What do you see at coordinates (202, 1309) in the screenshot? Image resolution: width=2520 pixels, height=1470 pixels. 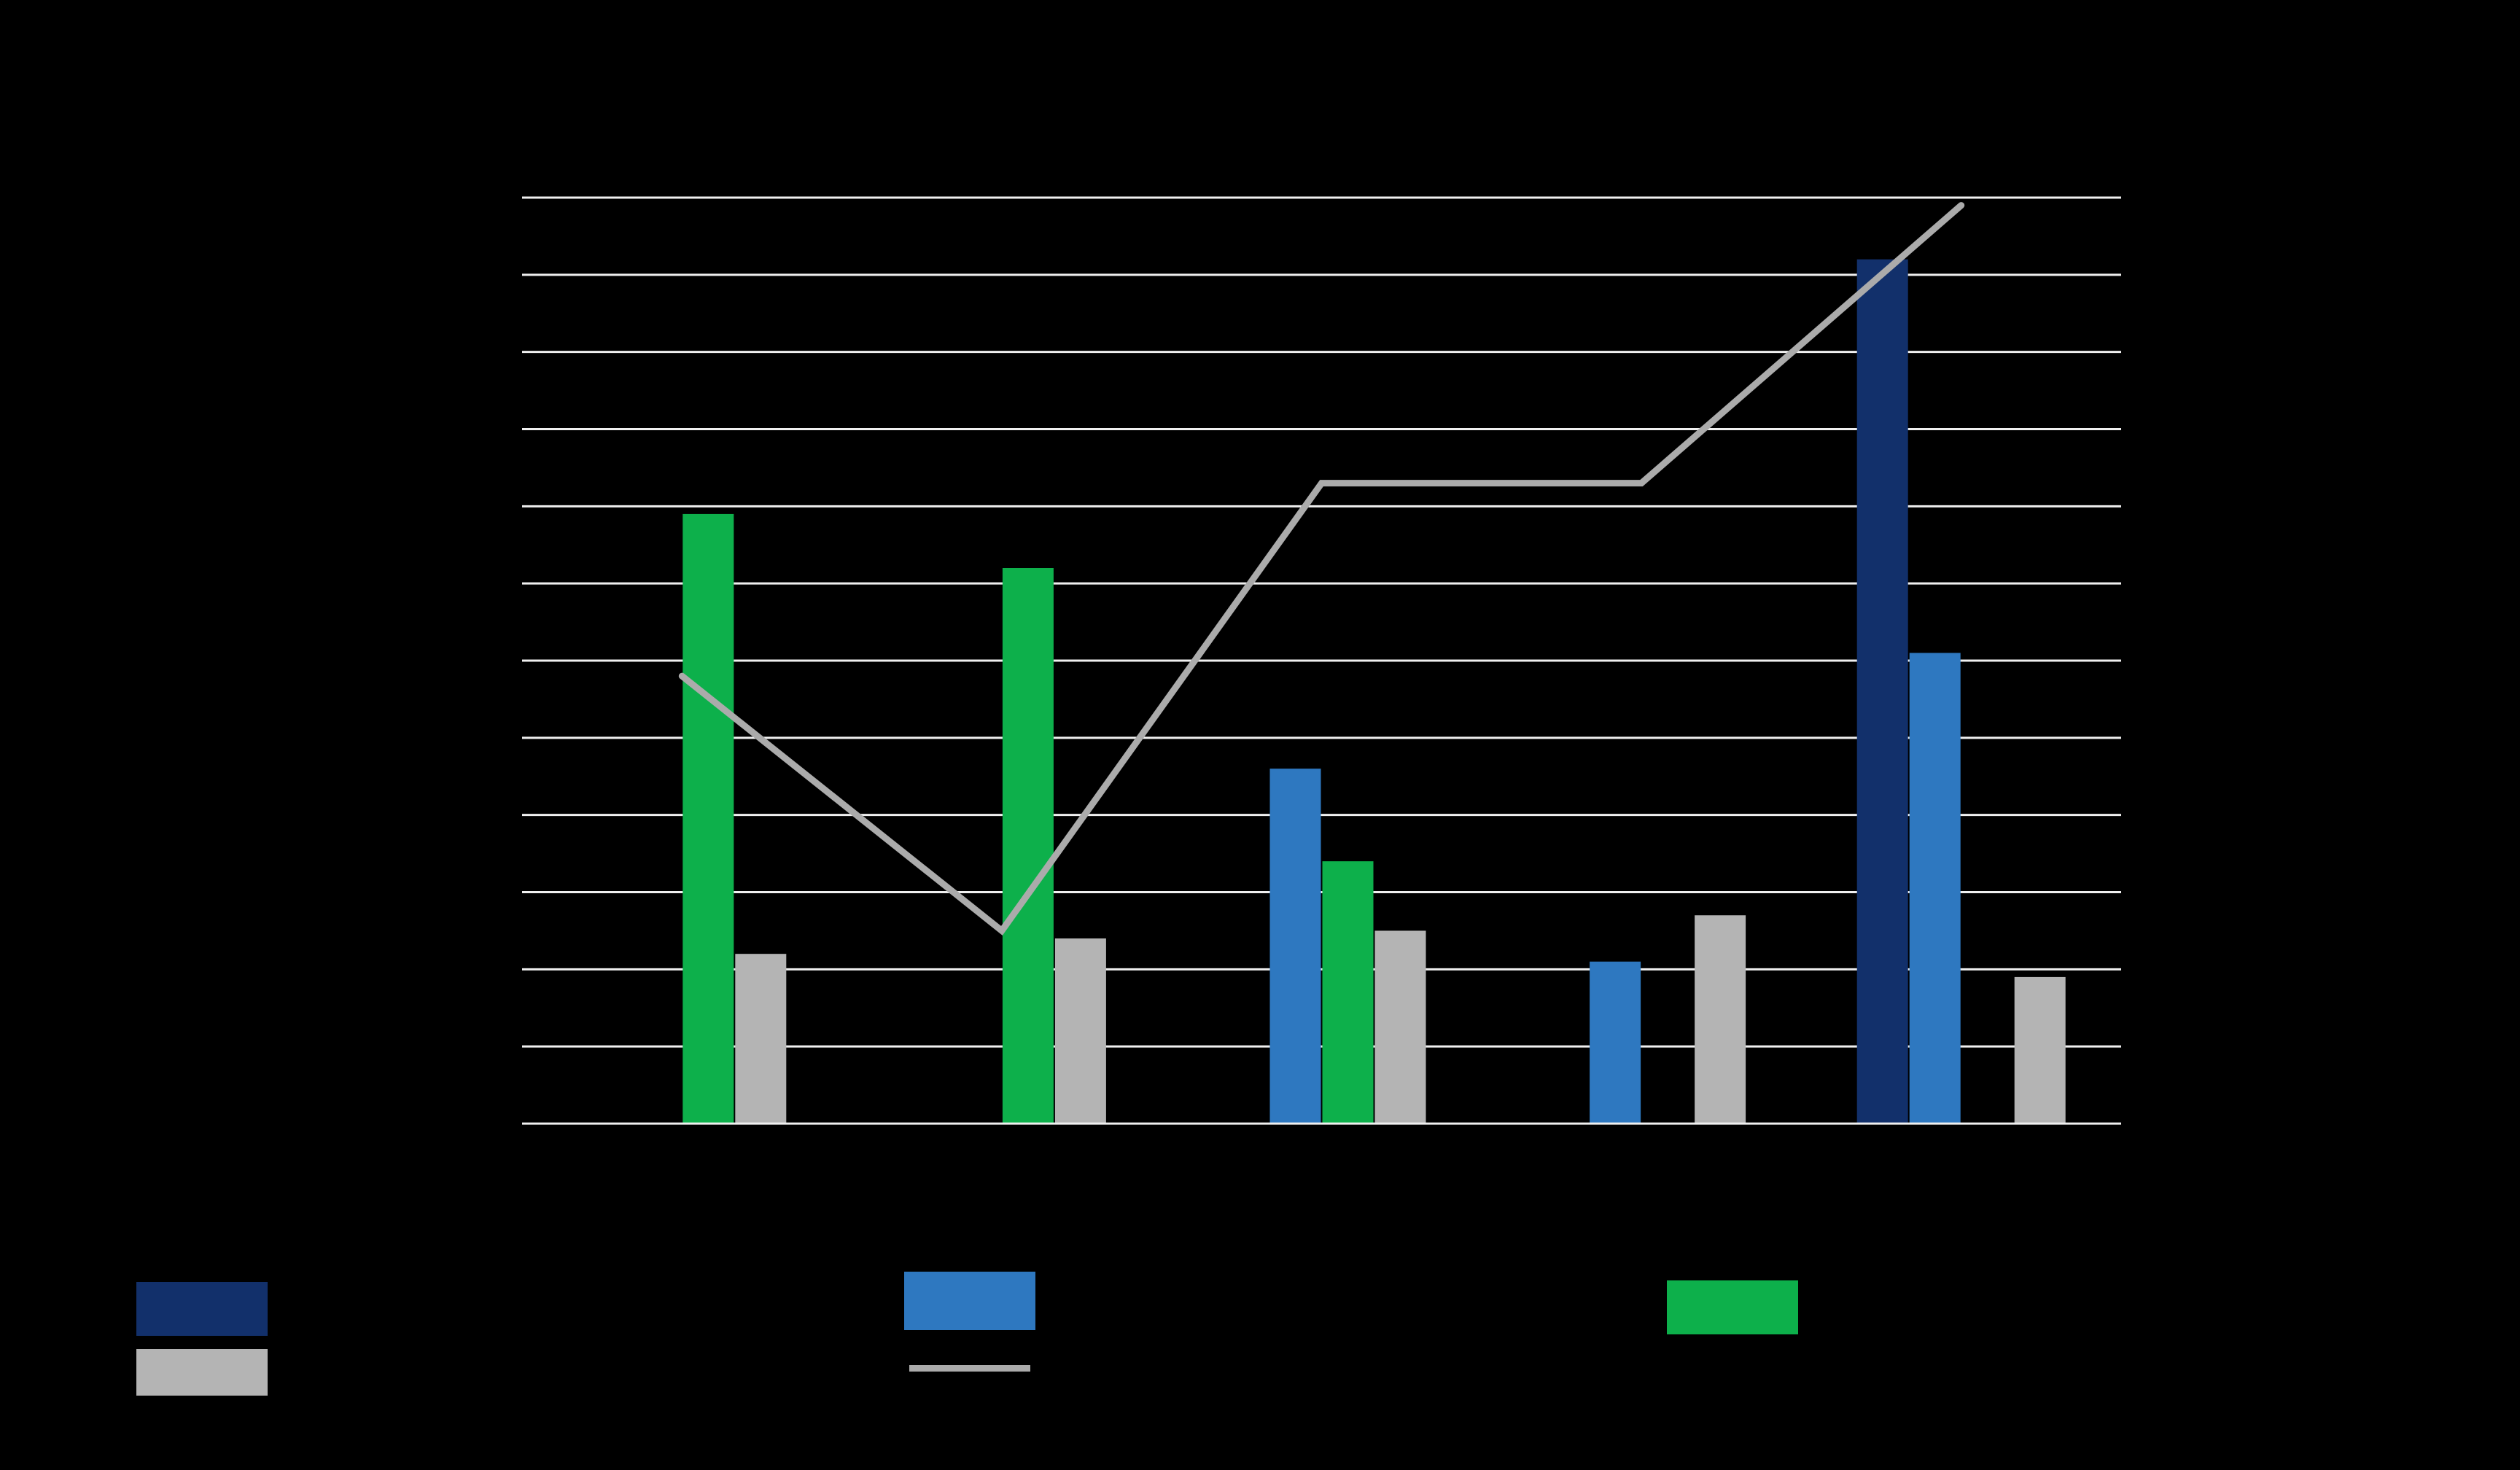 I see `legend-swatch-navy-bars` at bounding box center [202, 1309].